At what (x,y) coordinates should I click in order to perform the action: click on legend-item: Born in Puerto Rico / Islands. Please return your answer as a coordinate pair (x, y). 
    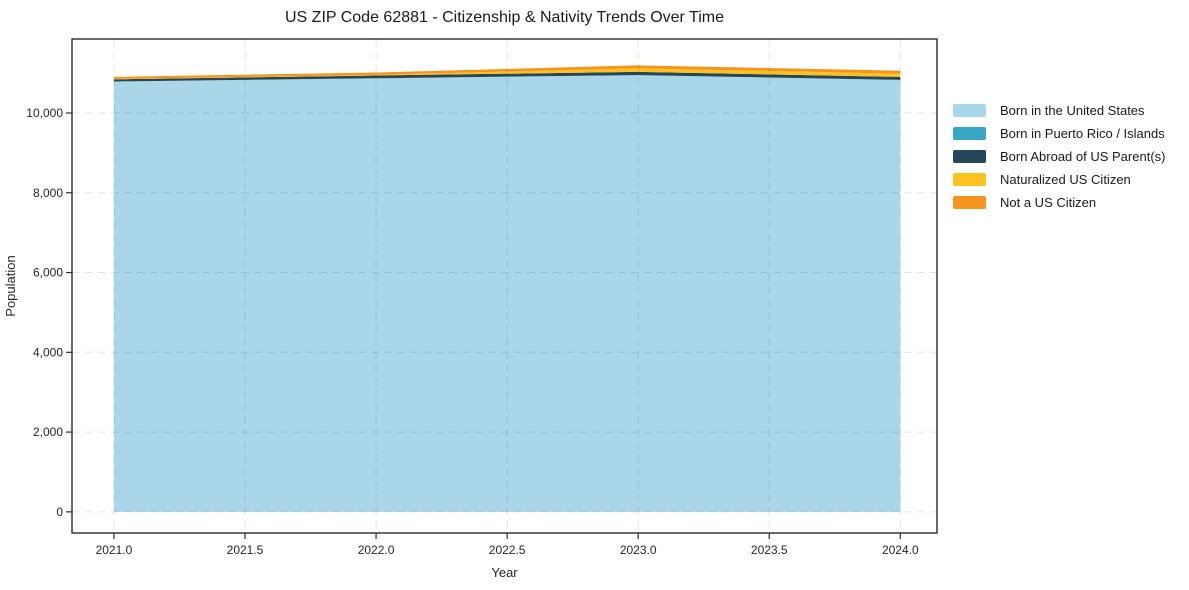
    Looking at the image, I should click on (1059, 133).